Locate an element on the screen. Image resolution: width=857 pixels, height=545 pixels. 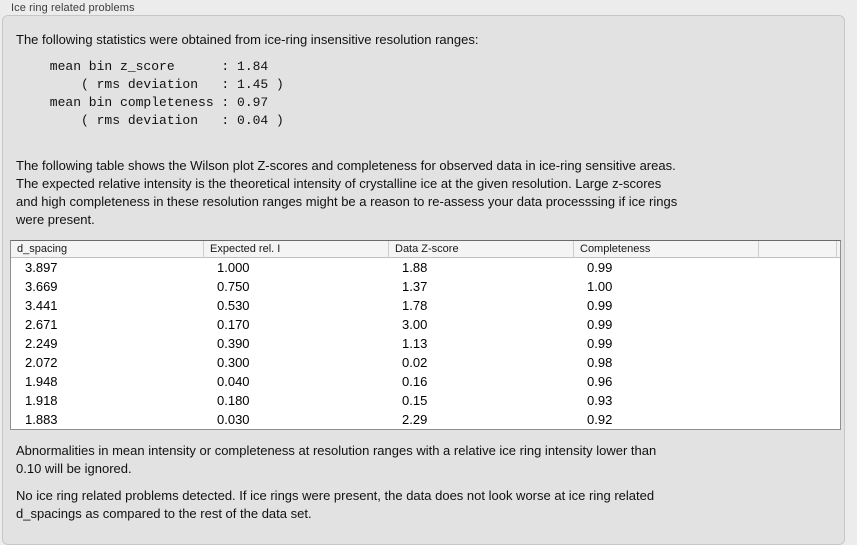
table-cell: 0.96 is located at coordinates (600, 381).